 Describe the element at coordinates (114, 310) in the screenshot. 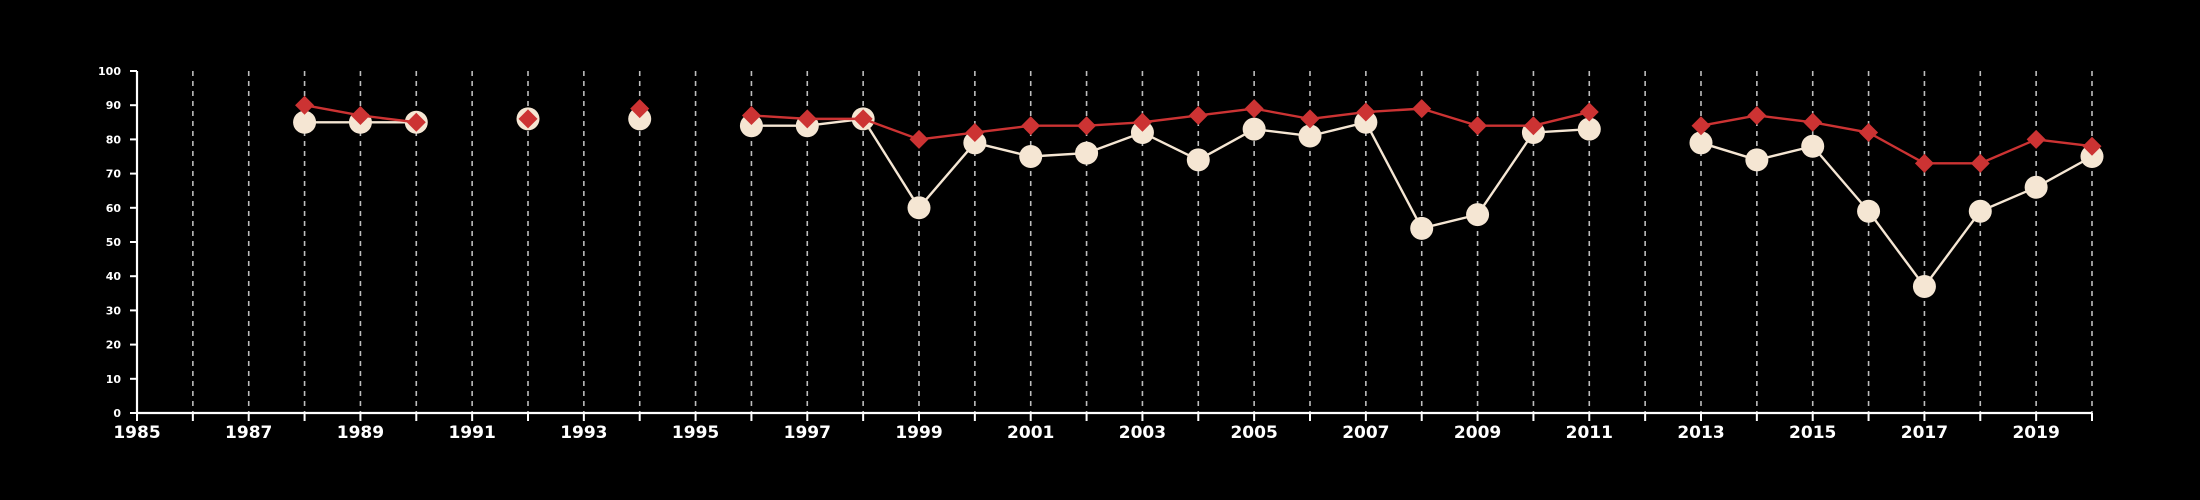

I see `y-tick-label: 30` at that location.